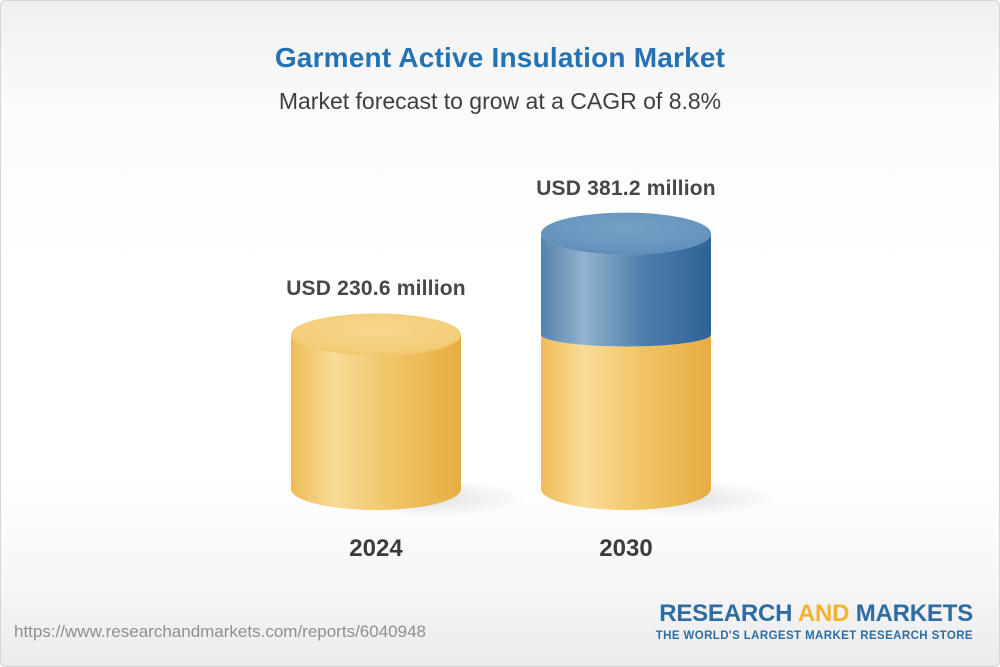 This screenshot has height=667, width=1000. What do you see at coordinates (626, 290) in the screenshot?
I see `bar-2030-segment-growth` at bounding box center [626, 290].